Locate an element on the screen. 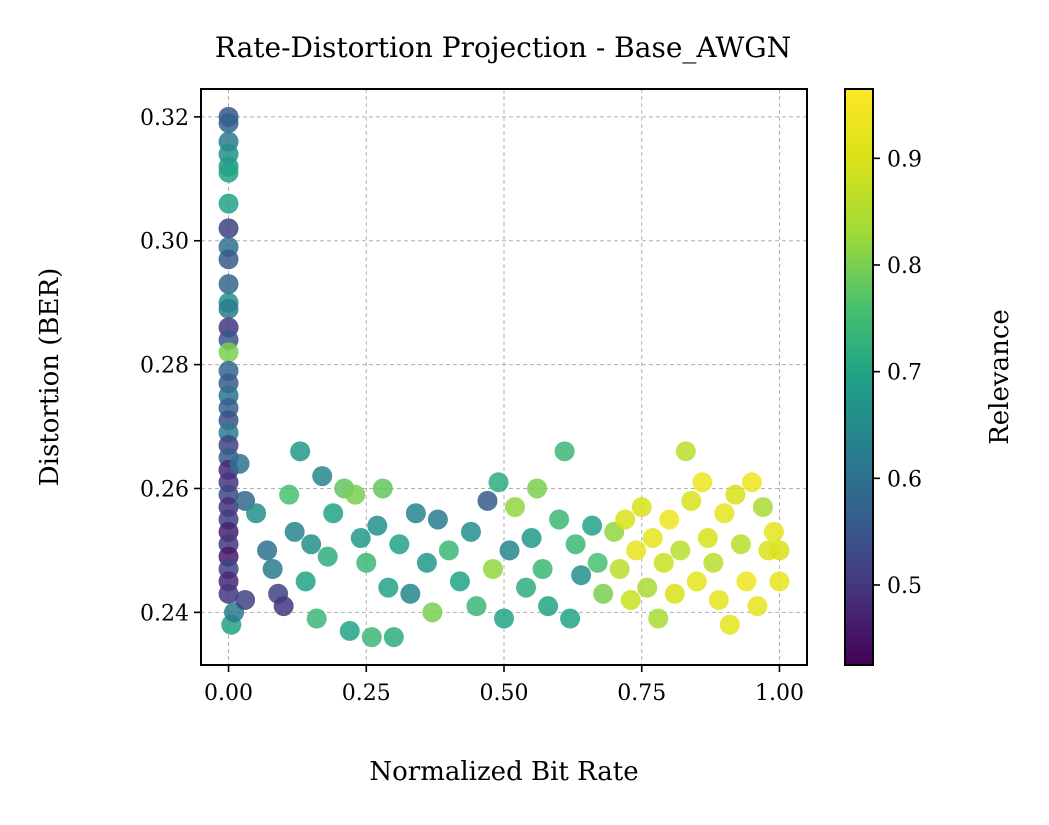  y-tick-label: 0.24 is located at coordinates (164, 613).